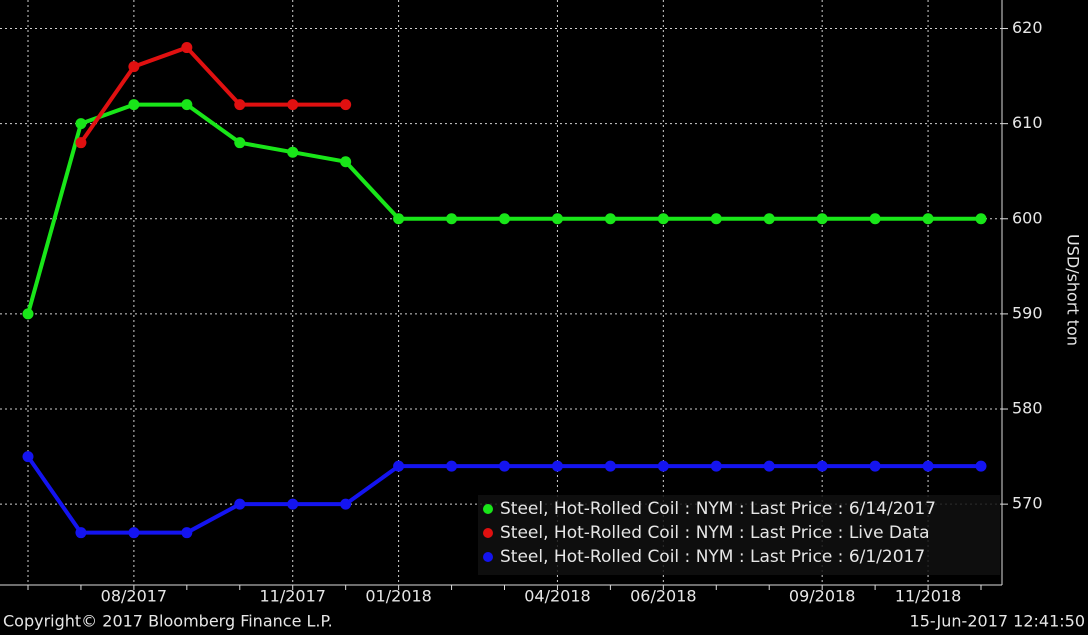 This screenshot has width=1088, height=635. What do you see at coordinates (292, 596) in the screenshot?
I see `x-tick-label: 11/2017` at bounding box center [292, 596].